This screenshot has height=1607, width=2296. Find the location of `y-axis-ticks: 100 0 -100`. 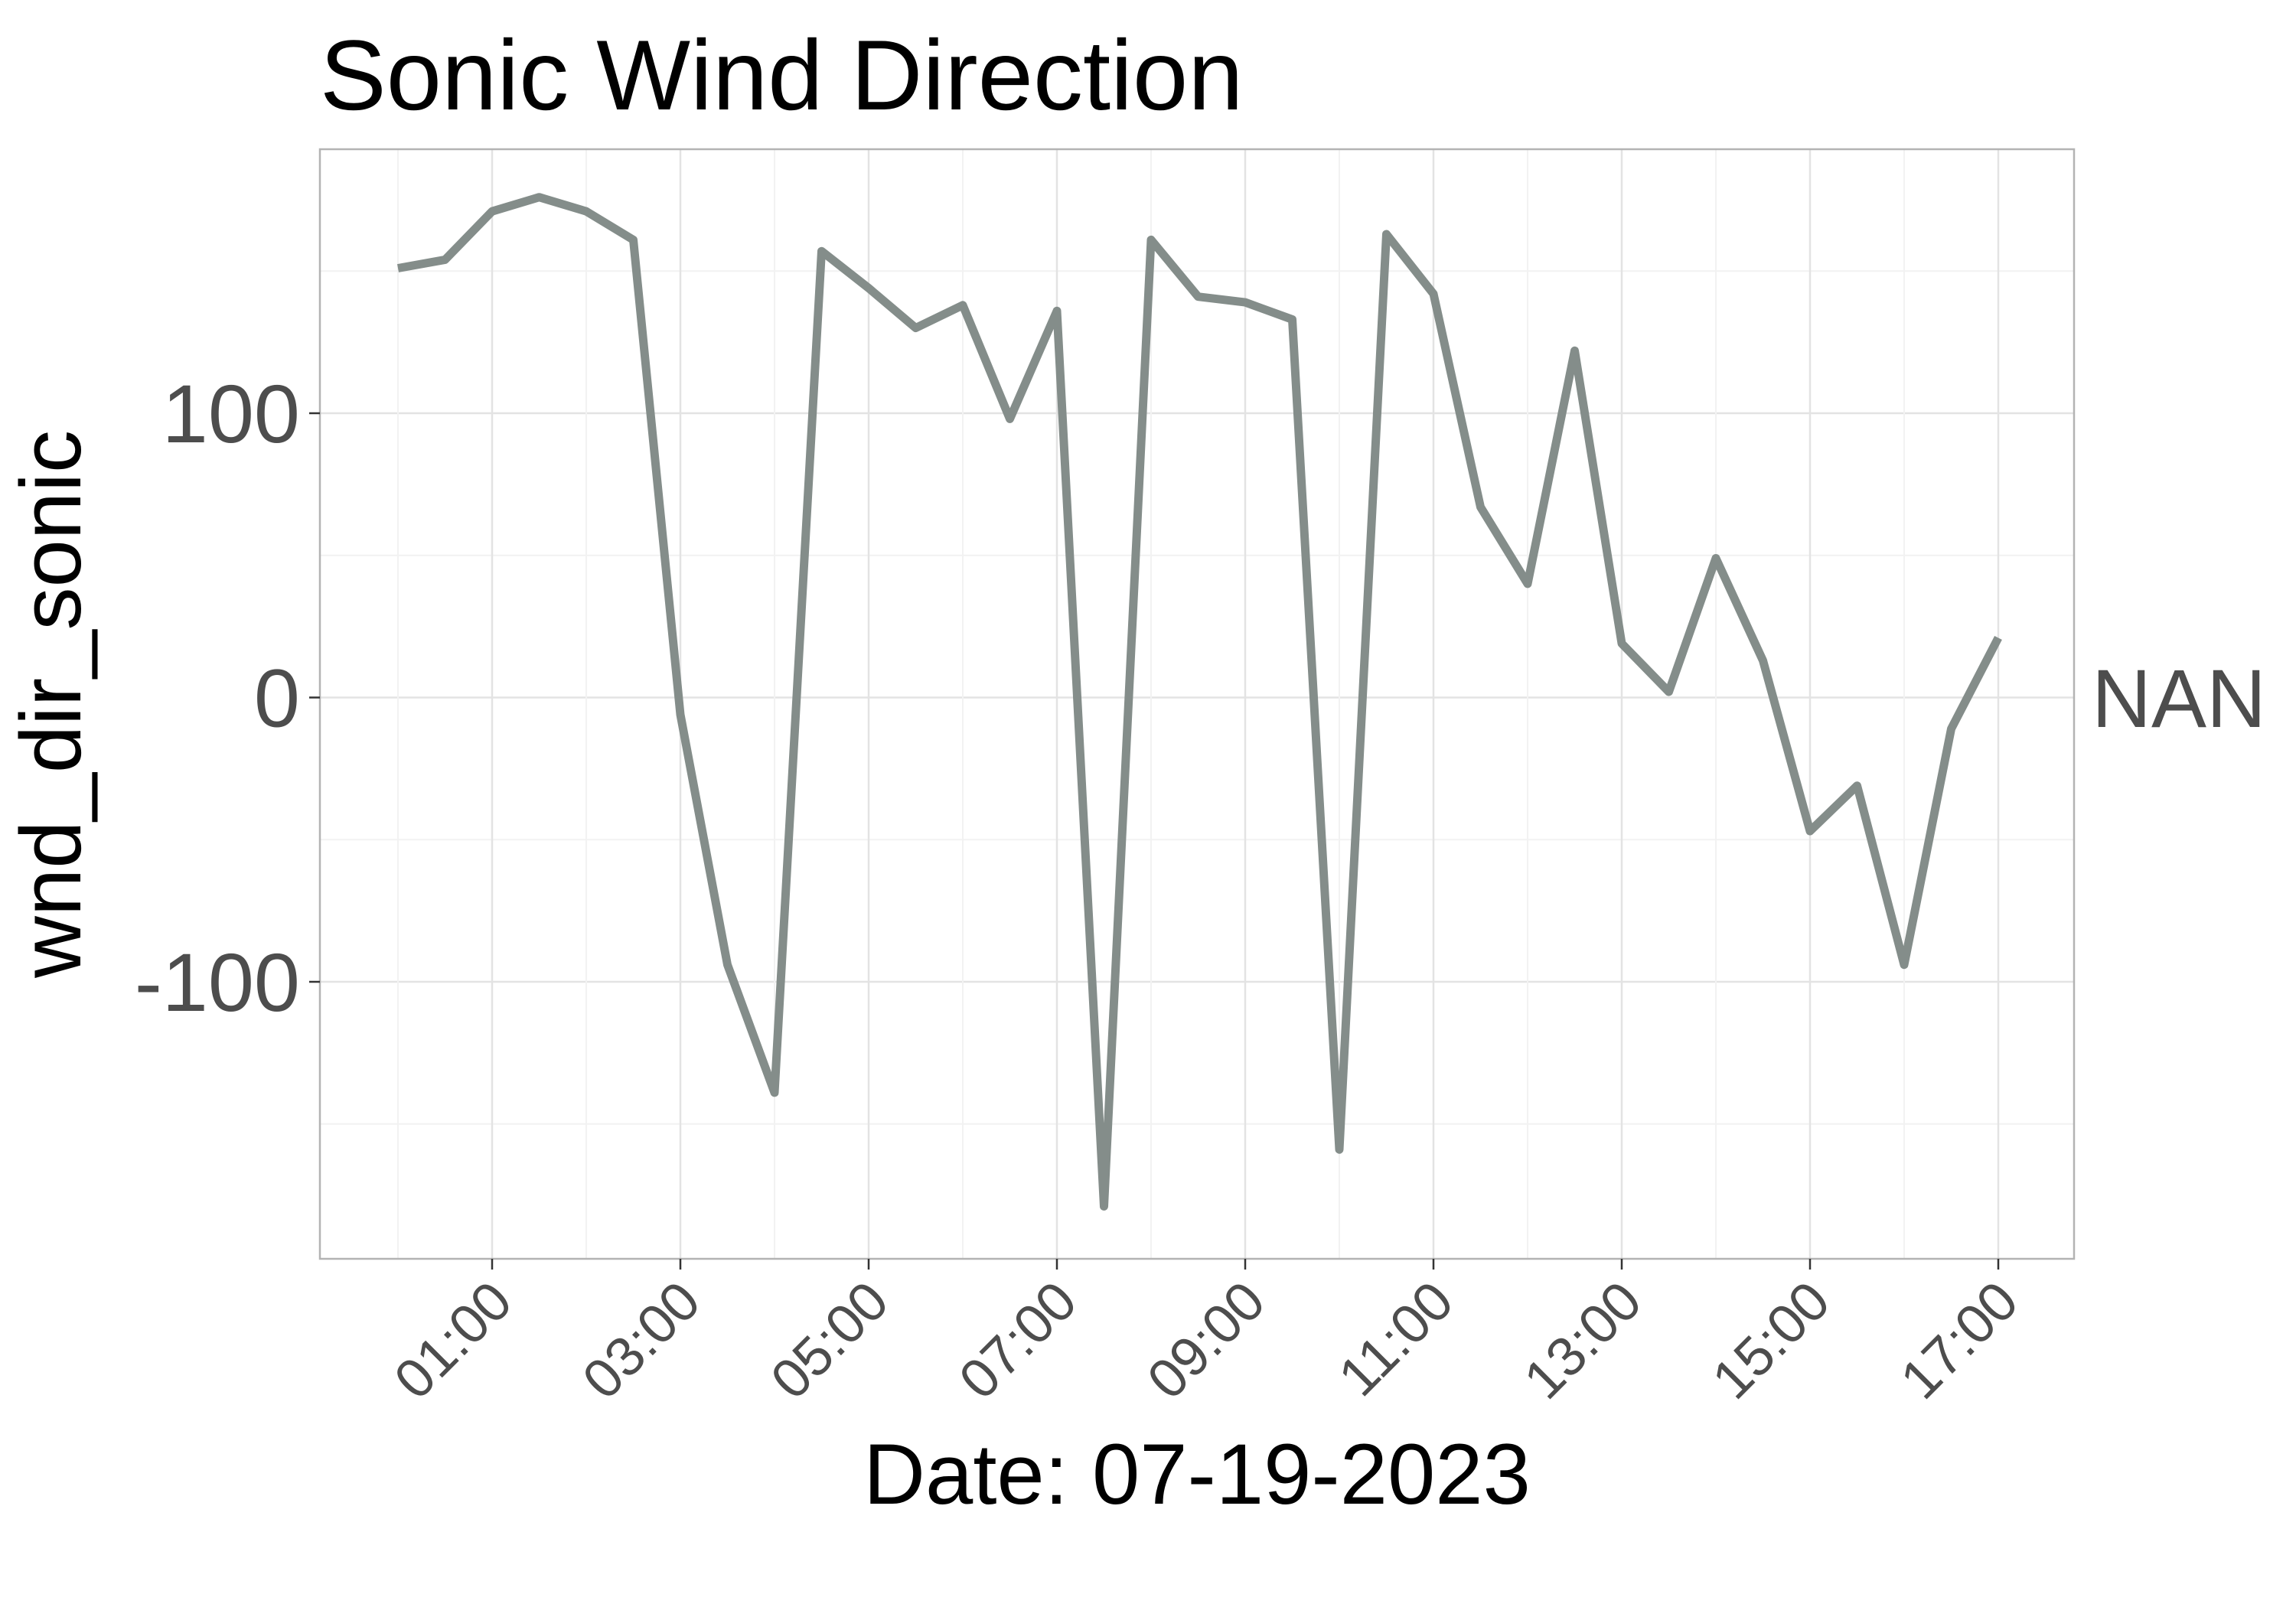

y-axis-ticks: 100 0 -100 is located at coordinates (227, 697).